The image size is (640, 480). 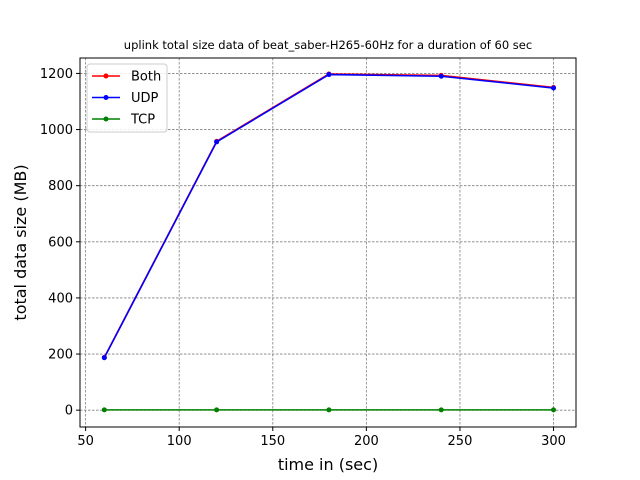 I want to click on legend-label-udp: UDP, so click(x=145, y=98).